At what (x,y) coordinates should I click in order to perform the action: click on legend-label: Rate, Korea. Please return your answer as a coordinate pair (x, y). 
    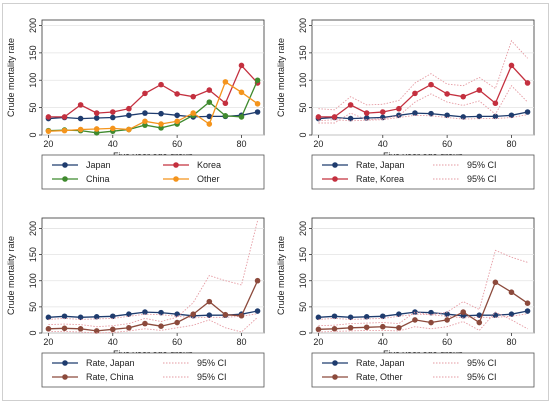
    Looking at the image, I should click on (380, 179).